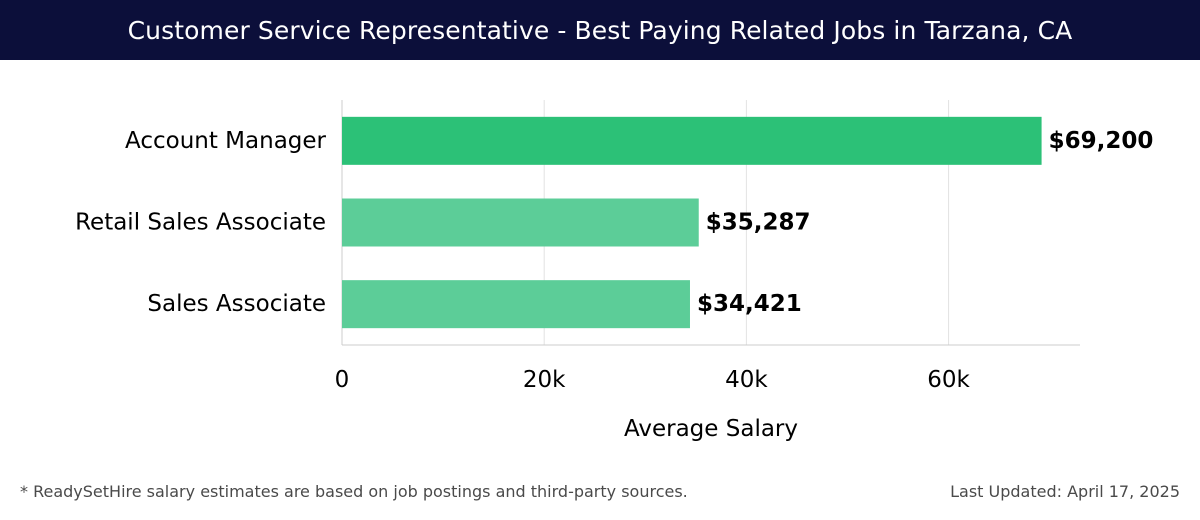 The width and height of the screenshot is (1200, 520). Describe the element at coordinates (226, 141) in the screenshot. I see `category-label: Account Manager` at that location.